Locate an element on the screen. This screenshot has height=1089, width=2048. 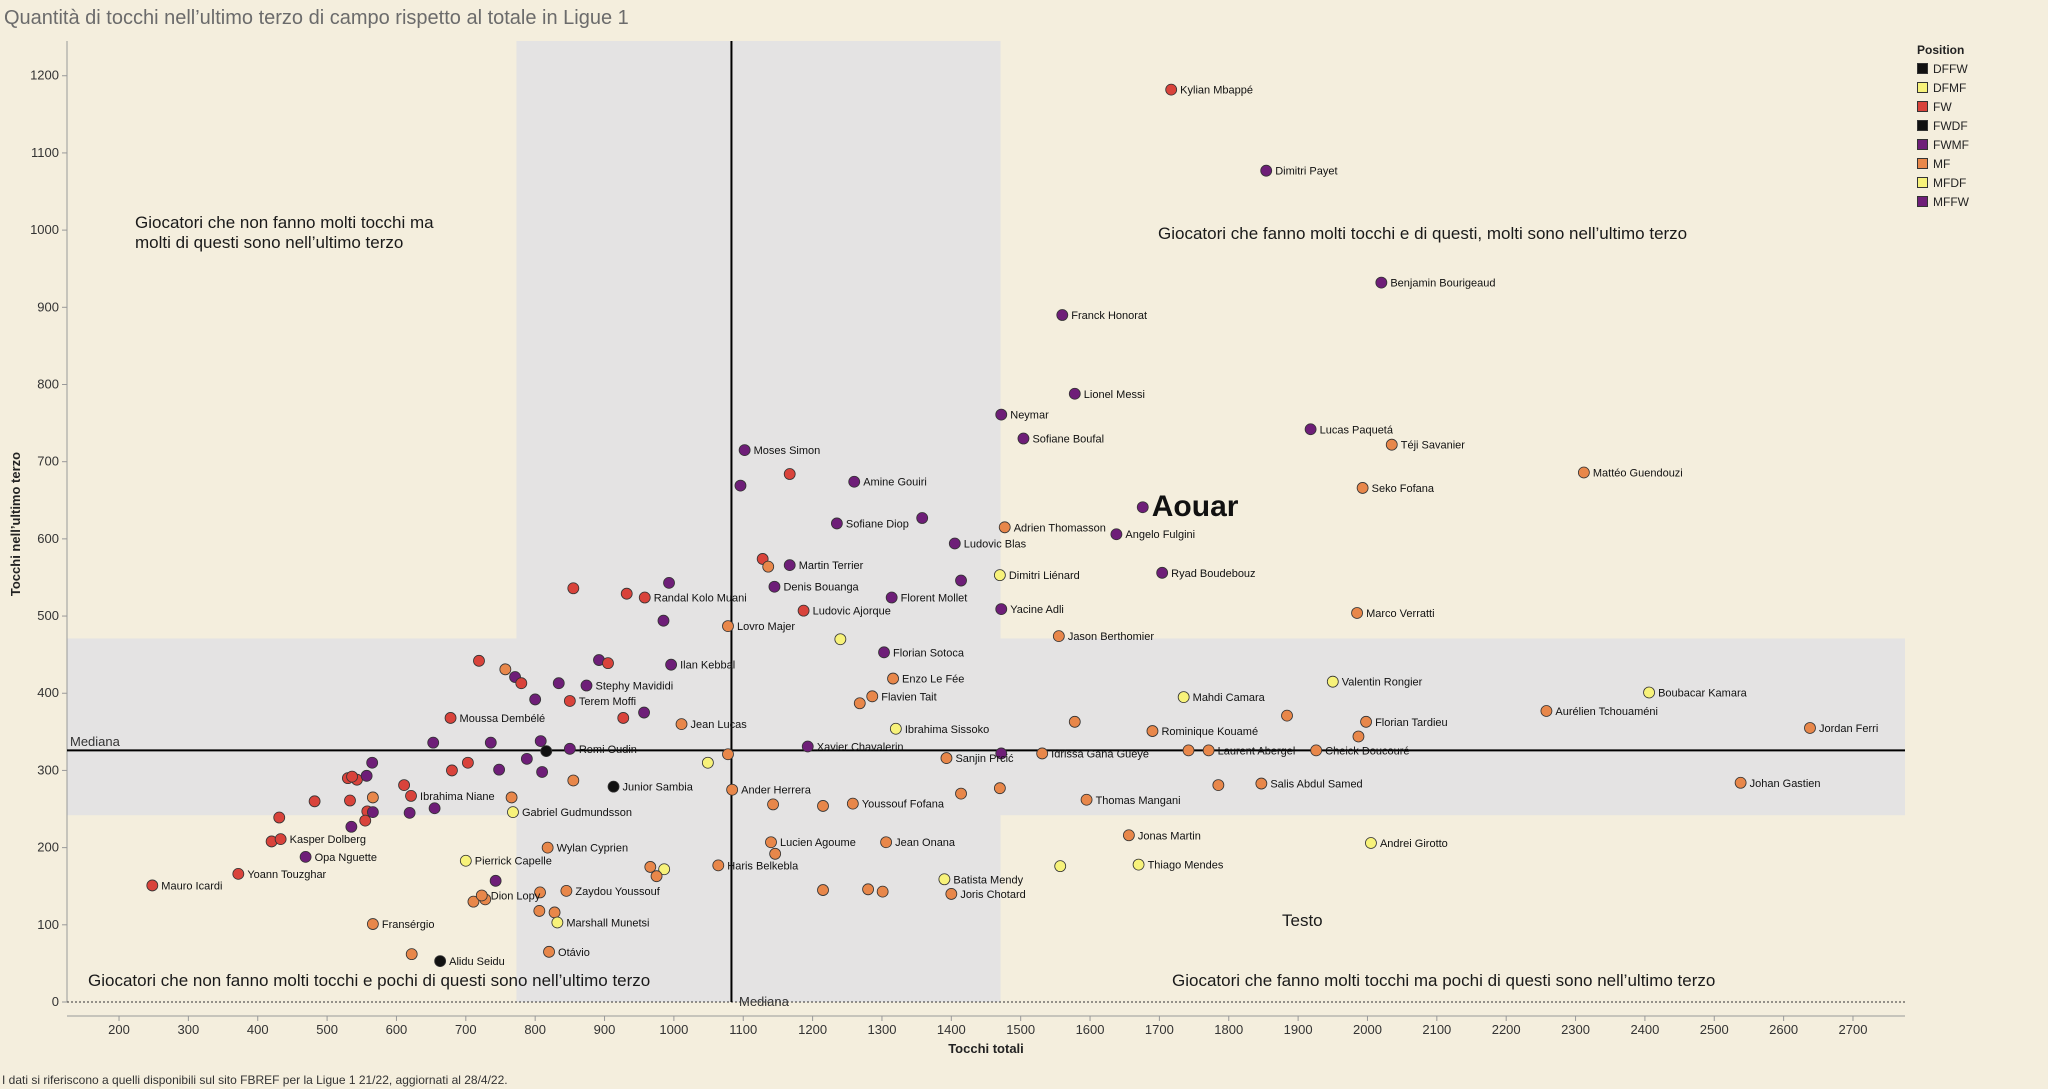
point-label: Otávio is located at coordinates (574, 953).